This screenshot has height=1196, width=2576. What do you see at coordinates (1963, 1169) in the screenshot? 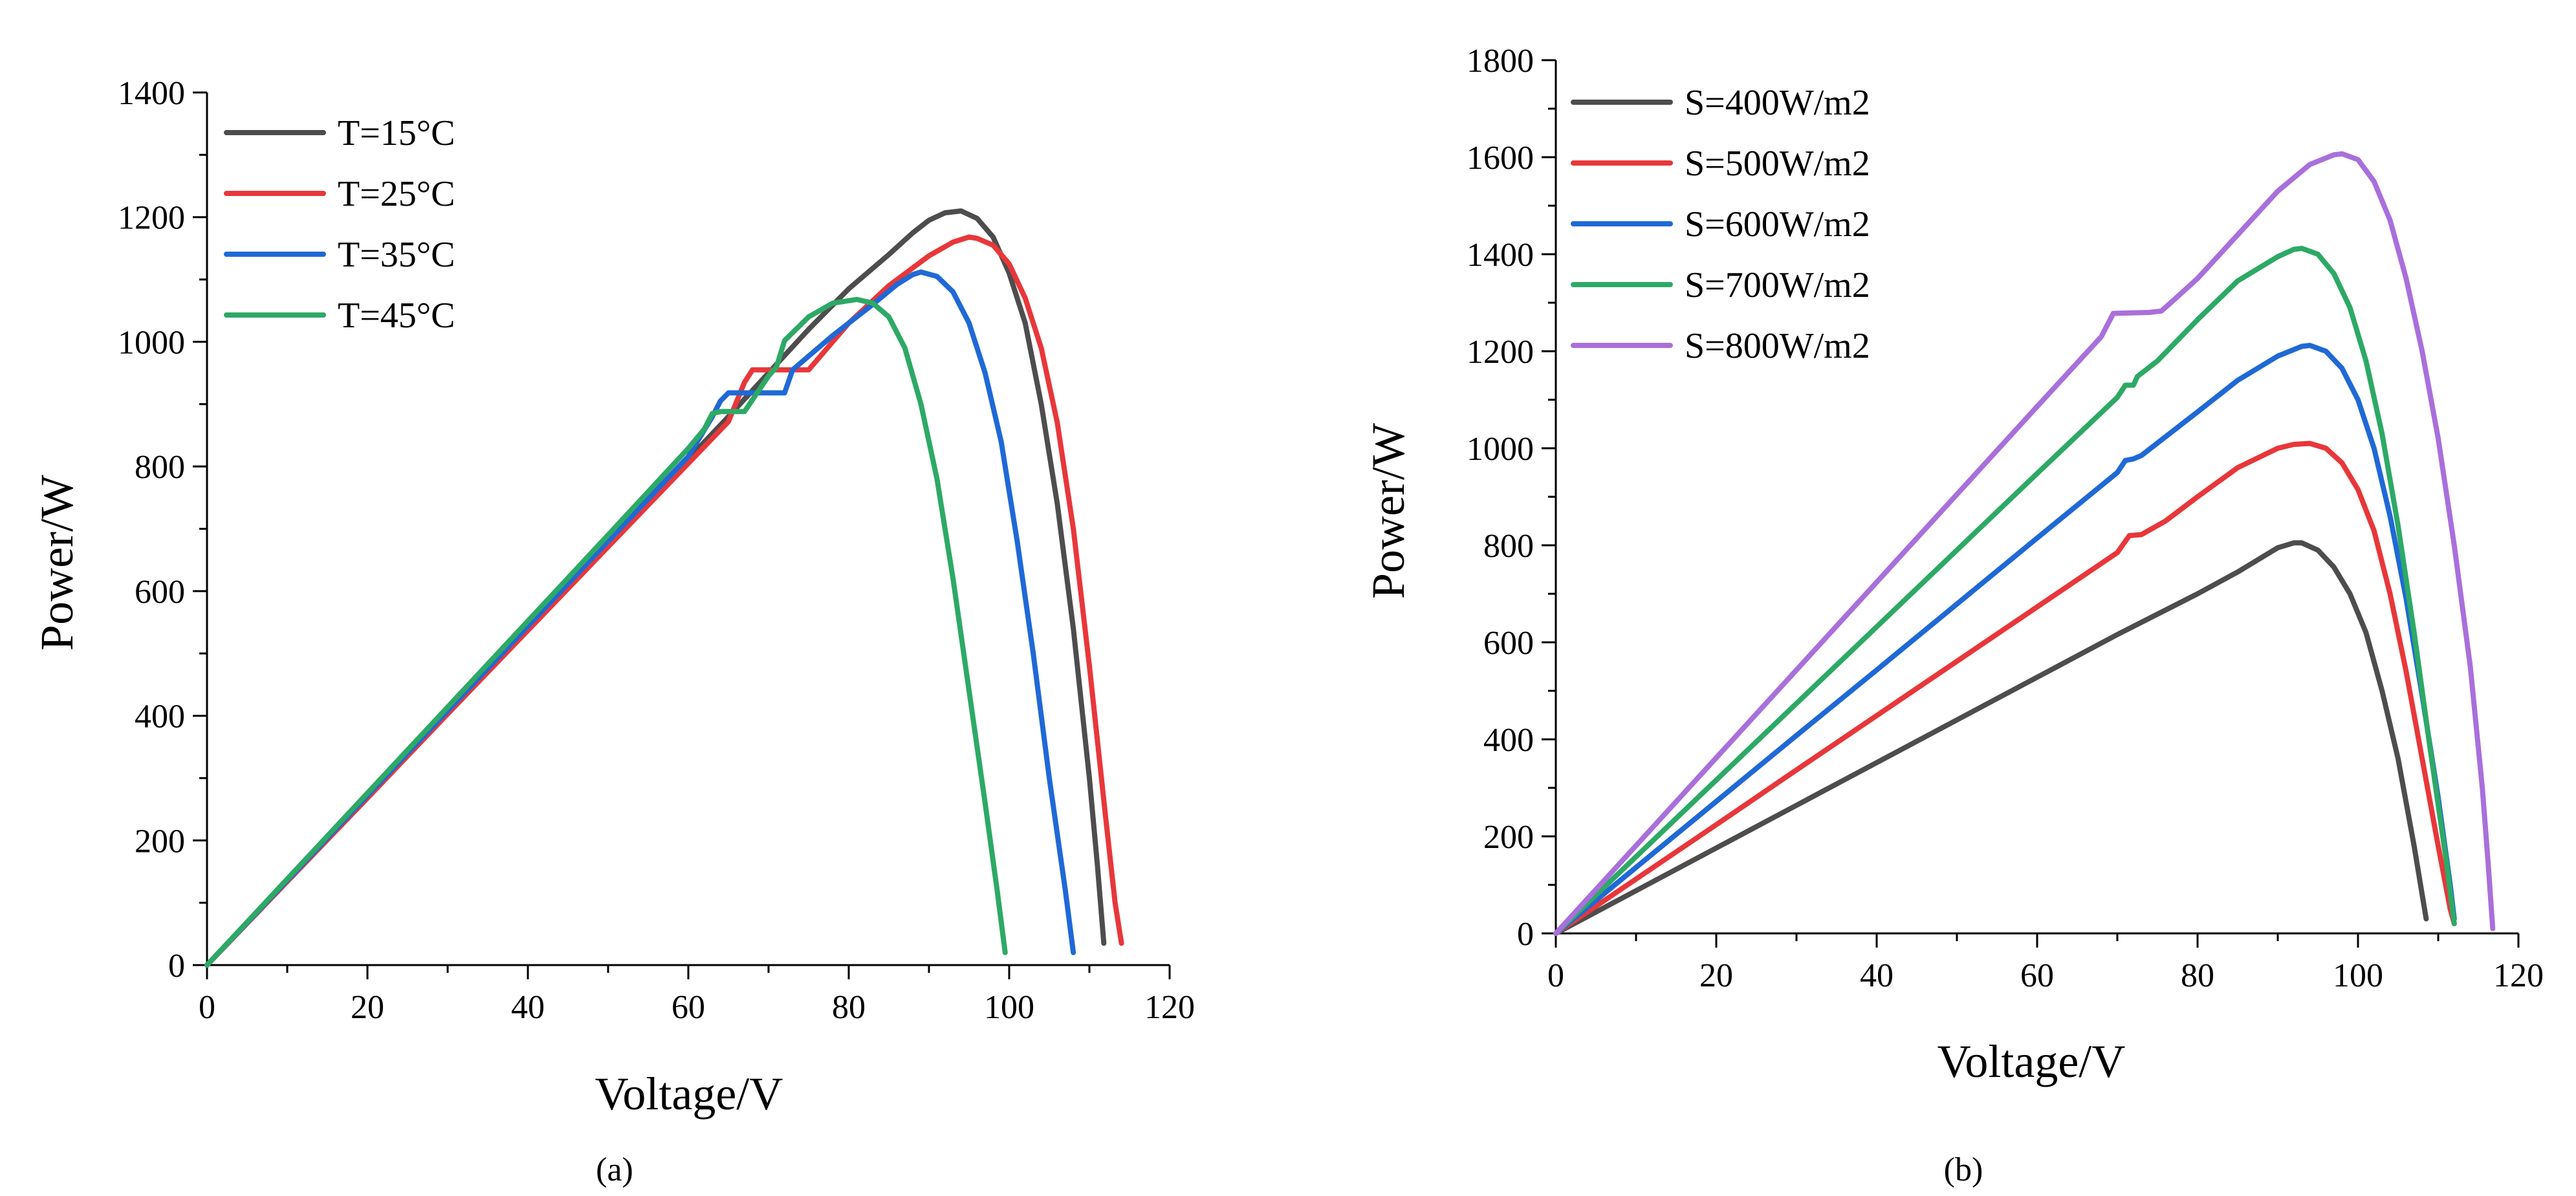
I see `panel-label: (b)` at bounding box center [1963, 1169].